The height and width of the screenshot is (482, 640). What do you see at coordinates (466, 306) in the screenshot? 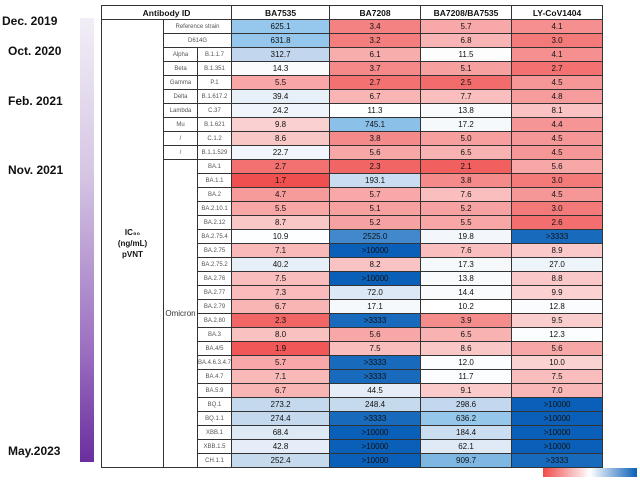
I see `ic50-value-cell: 10.2` at bounding box center [466, 306].